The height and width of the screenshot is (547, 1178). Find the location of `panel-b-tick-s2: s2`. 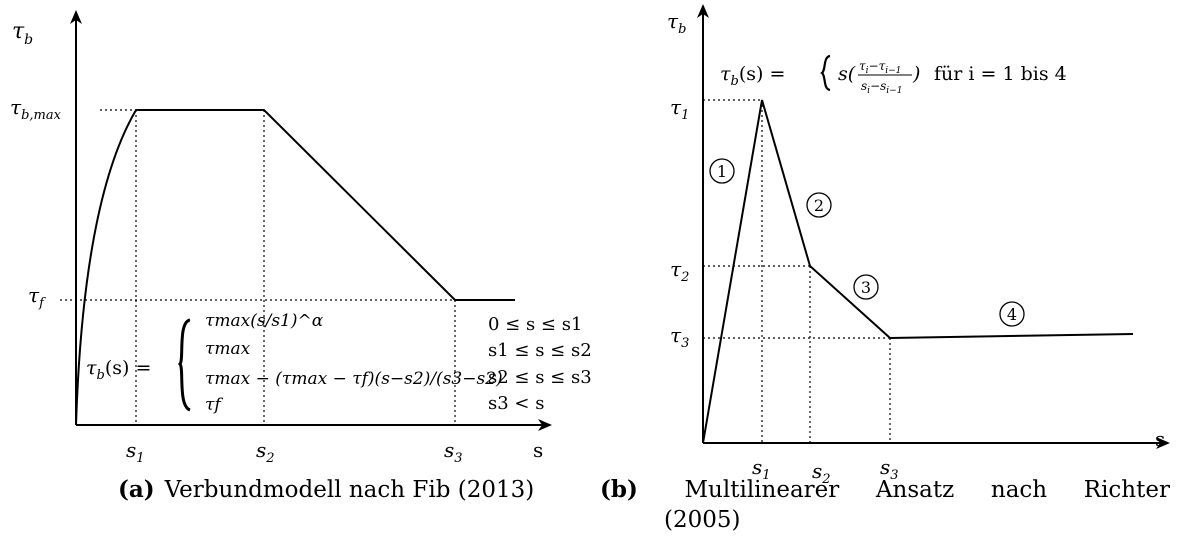

panel-b-tick-s2: s2 is located at coordinates (821, 473).